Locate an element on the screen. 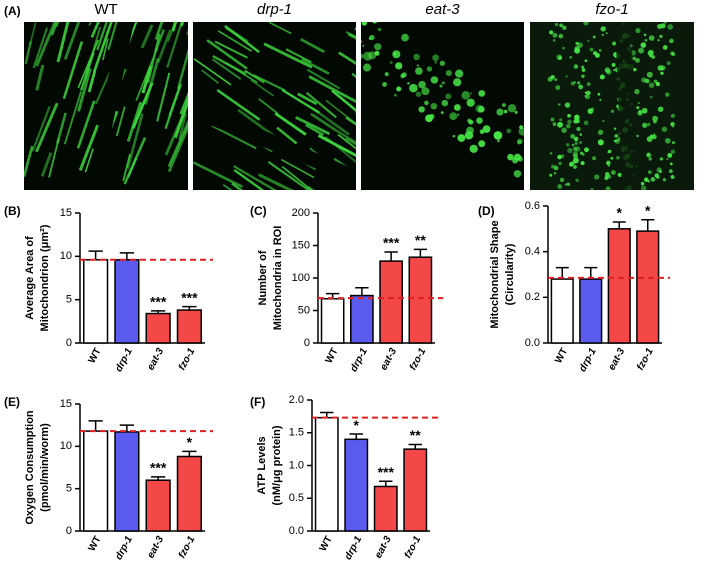  y-tick-label: 1.0 is located at coordinates (296, 465).